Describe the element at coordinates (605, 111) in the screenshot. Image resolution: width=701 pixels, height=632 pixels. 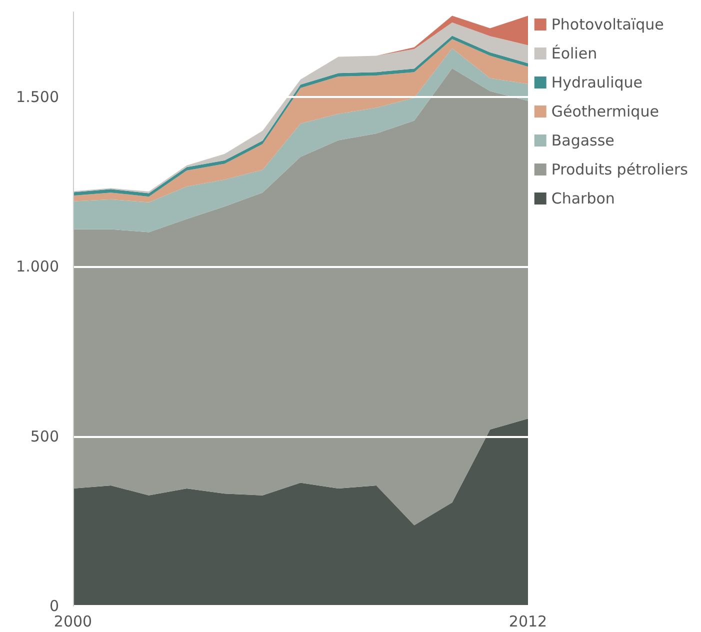
I see `legend-label: Géothermique` at that location.